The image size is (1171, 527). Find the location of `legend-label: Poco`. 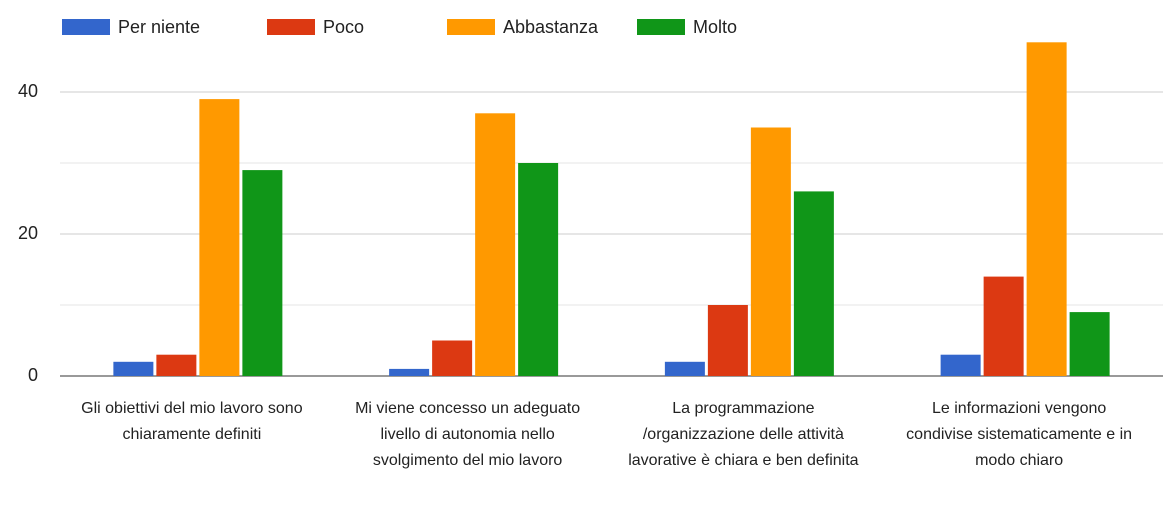

legend-label: Poco is located at coordinates (343, 27).